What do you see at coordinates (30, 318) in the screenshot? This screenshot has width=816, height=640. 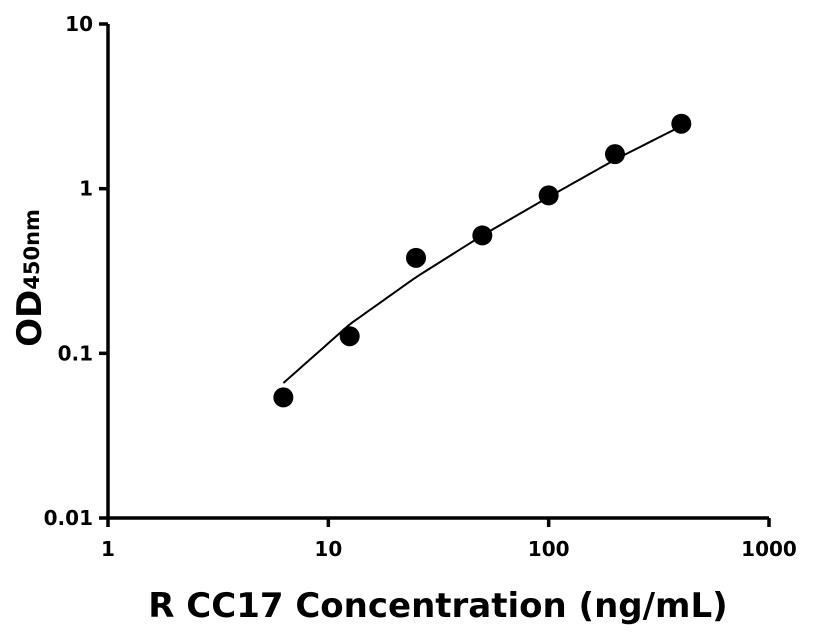 I see `y-axis-title-main: OD` at bounding box center [30, 318].